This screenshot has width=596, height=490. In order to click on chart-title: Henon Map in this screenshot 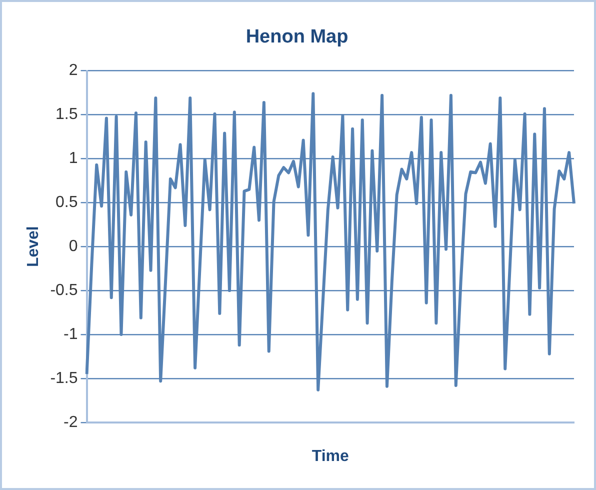, I will do `click(297, 37)`.